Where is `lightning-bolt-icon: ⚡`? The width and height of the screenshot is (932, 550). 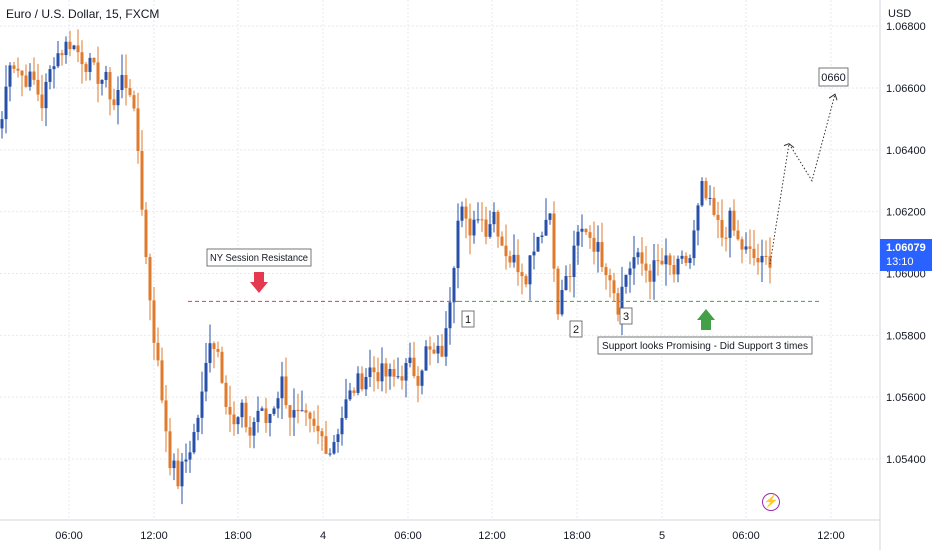
lightning-bolt-icon: ⚡ is located at coordinates (771, 502).